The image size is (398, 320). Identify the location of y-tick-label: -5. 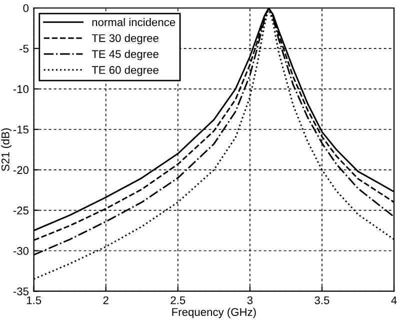
(24, 48).